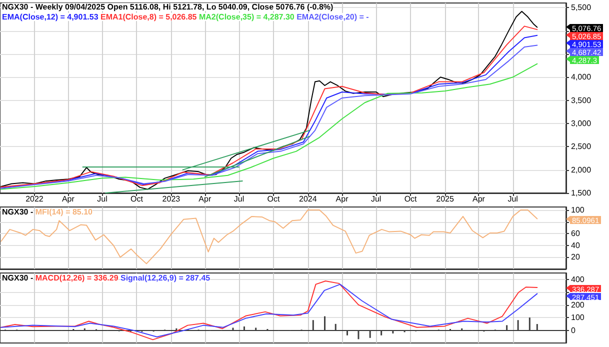  What do you see at coordinates (171, 199) in the screenshot?
I see `x-tick-label: 2023` at bounding box center [171, 199].